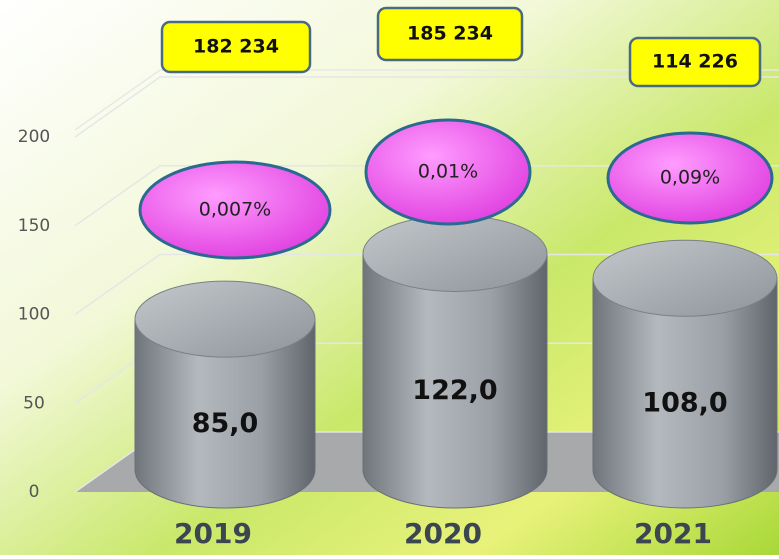 This screenshot has height=559, width=779. Describe the element at coordinates (673, 533) in the screenshot. I see `x-tick-label: 2021` at that location.